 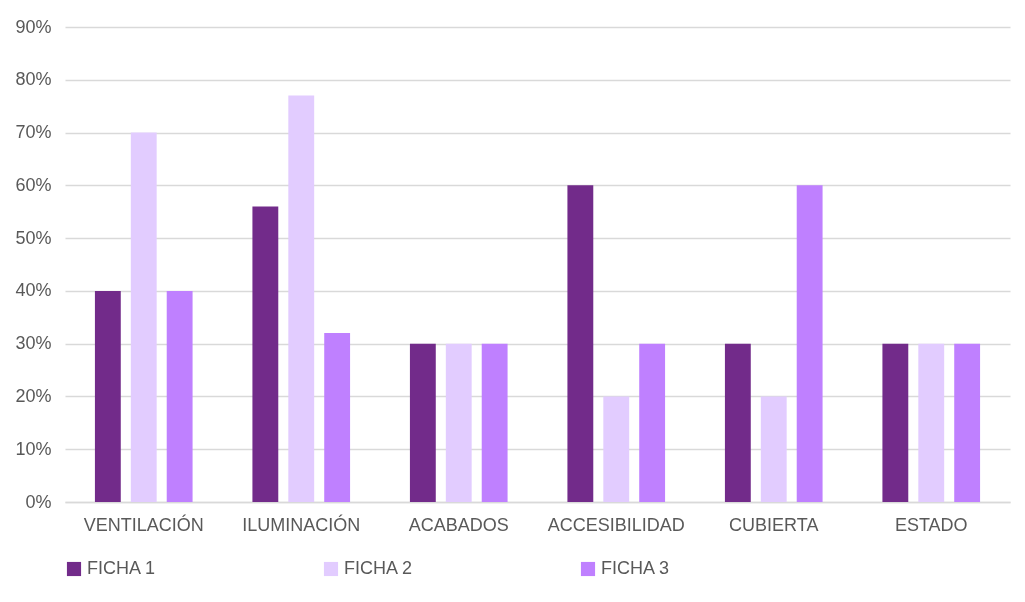 I want to click on y-tick-label: 20%, so click(x=33, y=395).